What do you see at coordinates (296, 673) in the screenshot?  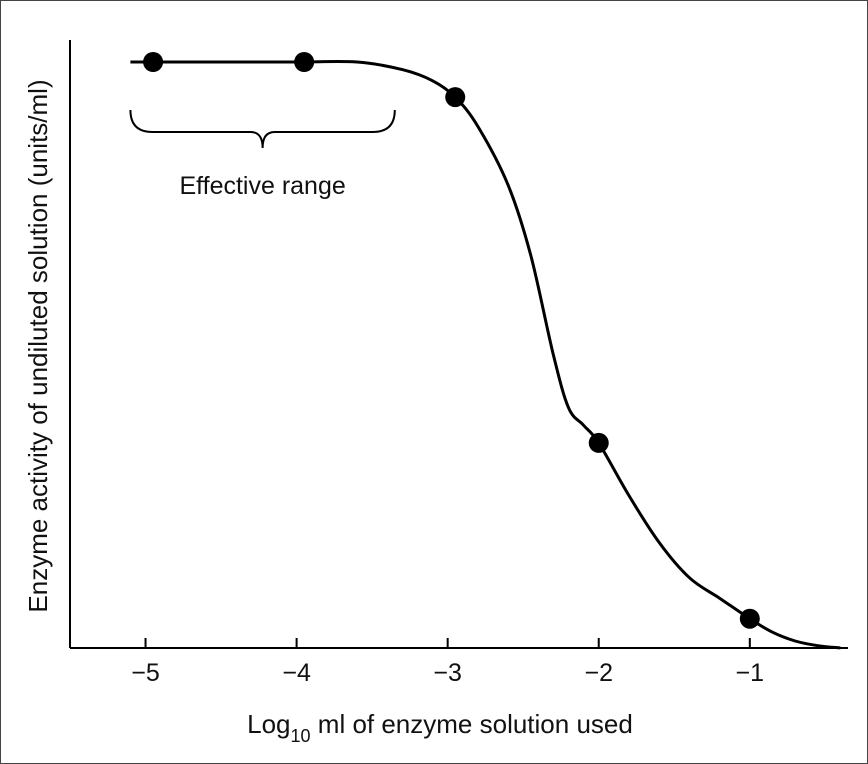 I see `x-tick-label: −4` at bounding box center [296, 673].